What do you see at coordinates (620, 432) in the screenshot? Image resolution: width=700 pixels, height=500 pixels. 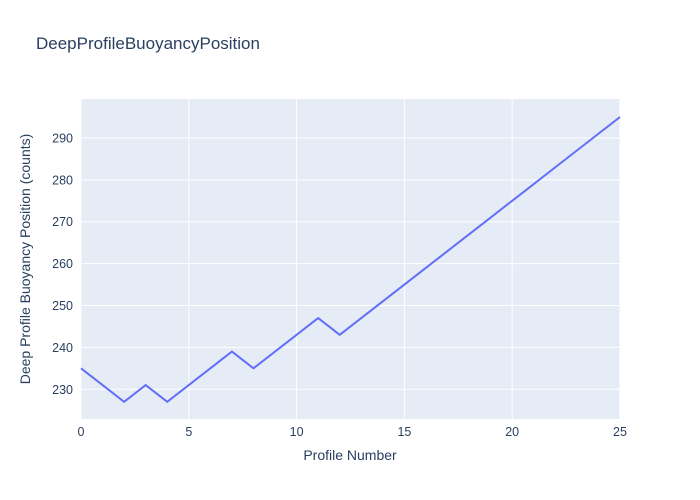 I see `x-tick-label: 25` at bounding box center [620, 432].